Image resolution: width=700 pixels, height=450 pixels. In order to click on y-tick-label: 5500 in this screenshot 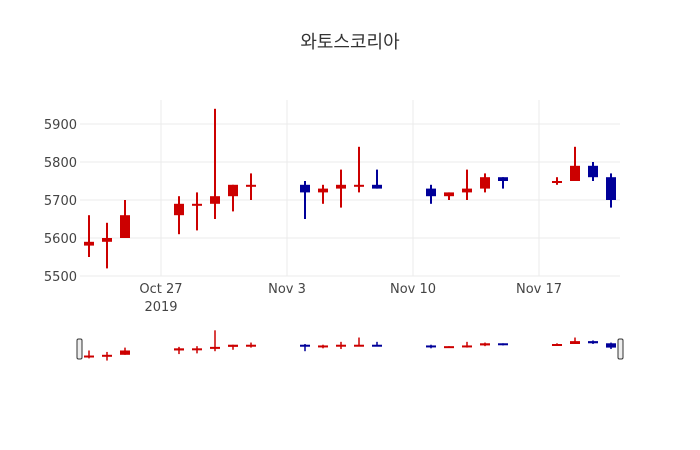, I will do `click(60, 277)`.